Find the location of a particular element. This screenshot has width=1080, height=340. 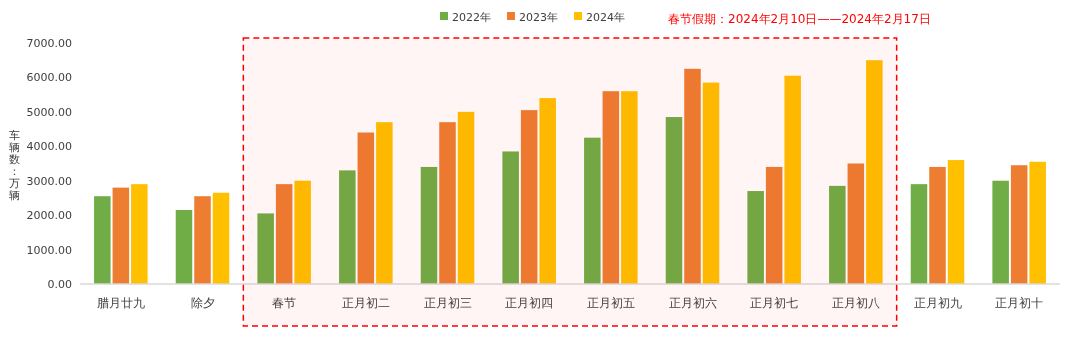

y-tick-label: 4000.00 is located at coordinates (49, 147).